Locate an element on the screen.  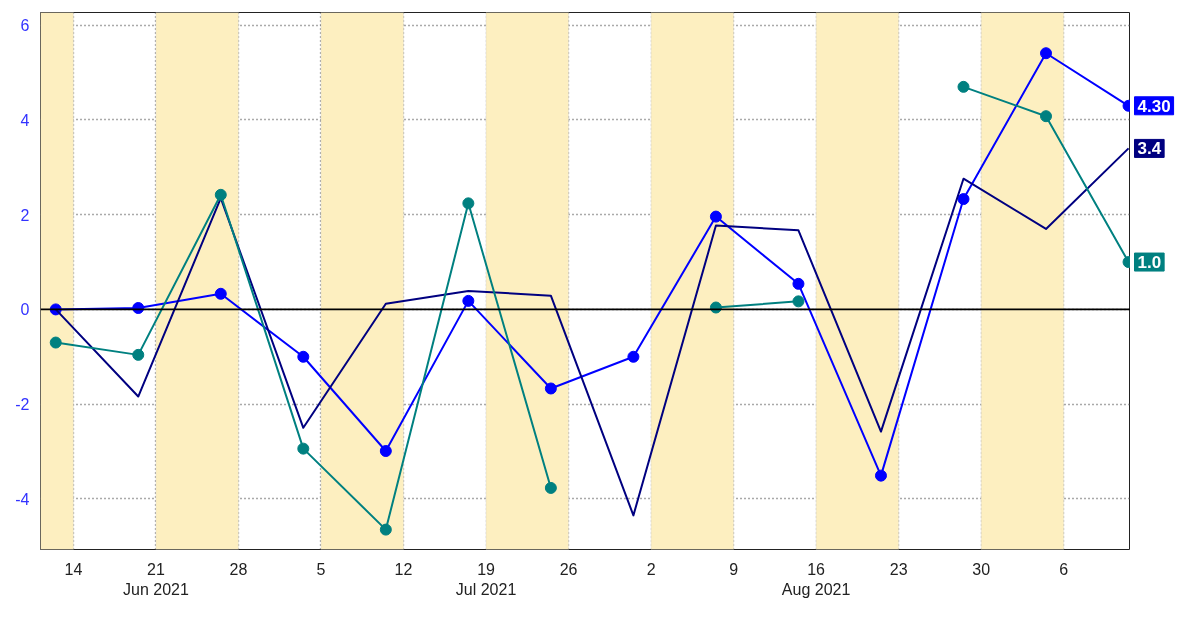
x-tick-label: 16 Aug 2021 is located at coordinates (816, 579).